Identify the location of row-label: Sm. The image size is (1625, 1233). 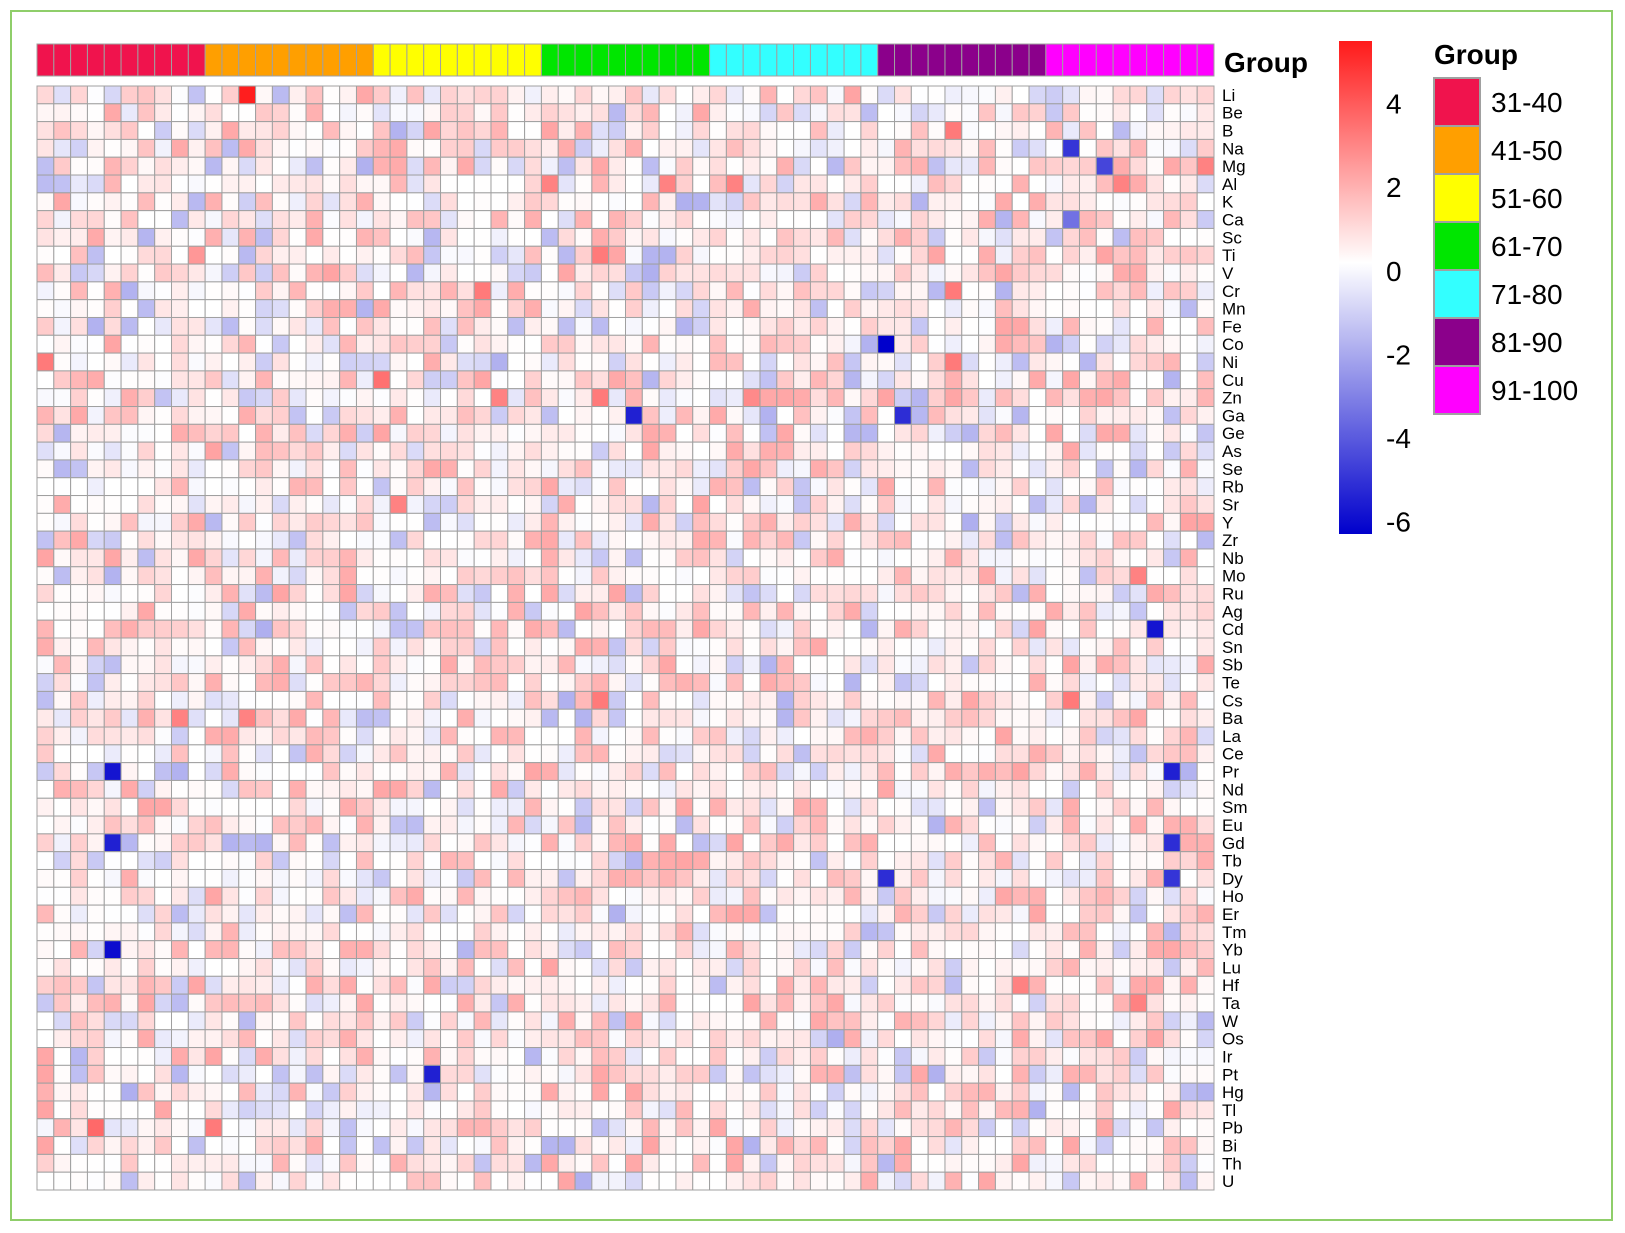
(1235, 807).